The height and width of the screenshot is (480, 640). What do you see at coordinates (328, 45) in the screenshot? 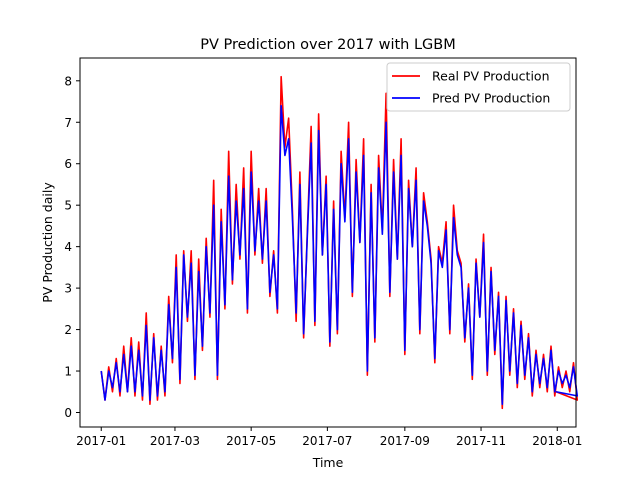
I see `chart-title: PV Prediction over 2017 with LGBM` at bounding box center [328, 45].